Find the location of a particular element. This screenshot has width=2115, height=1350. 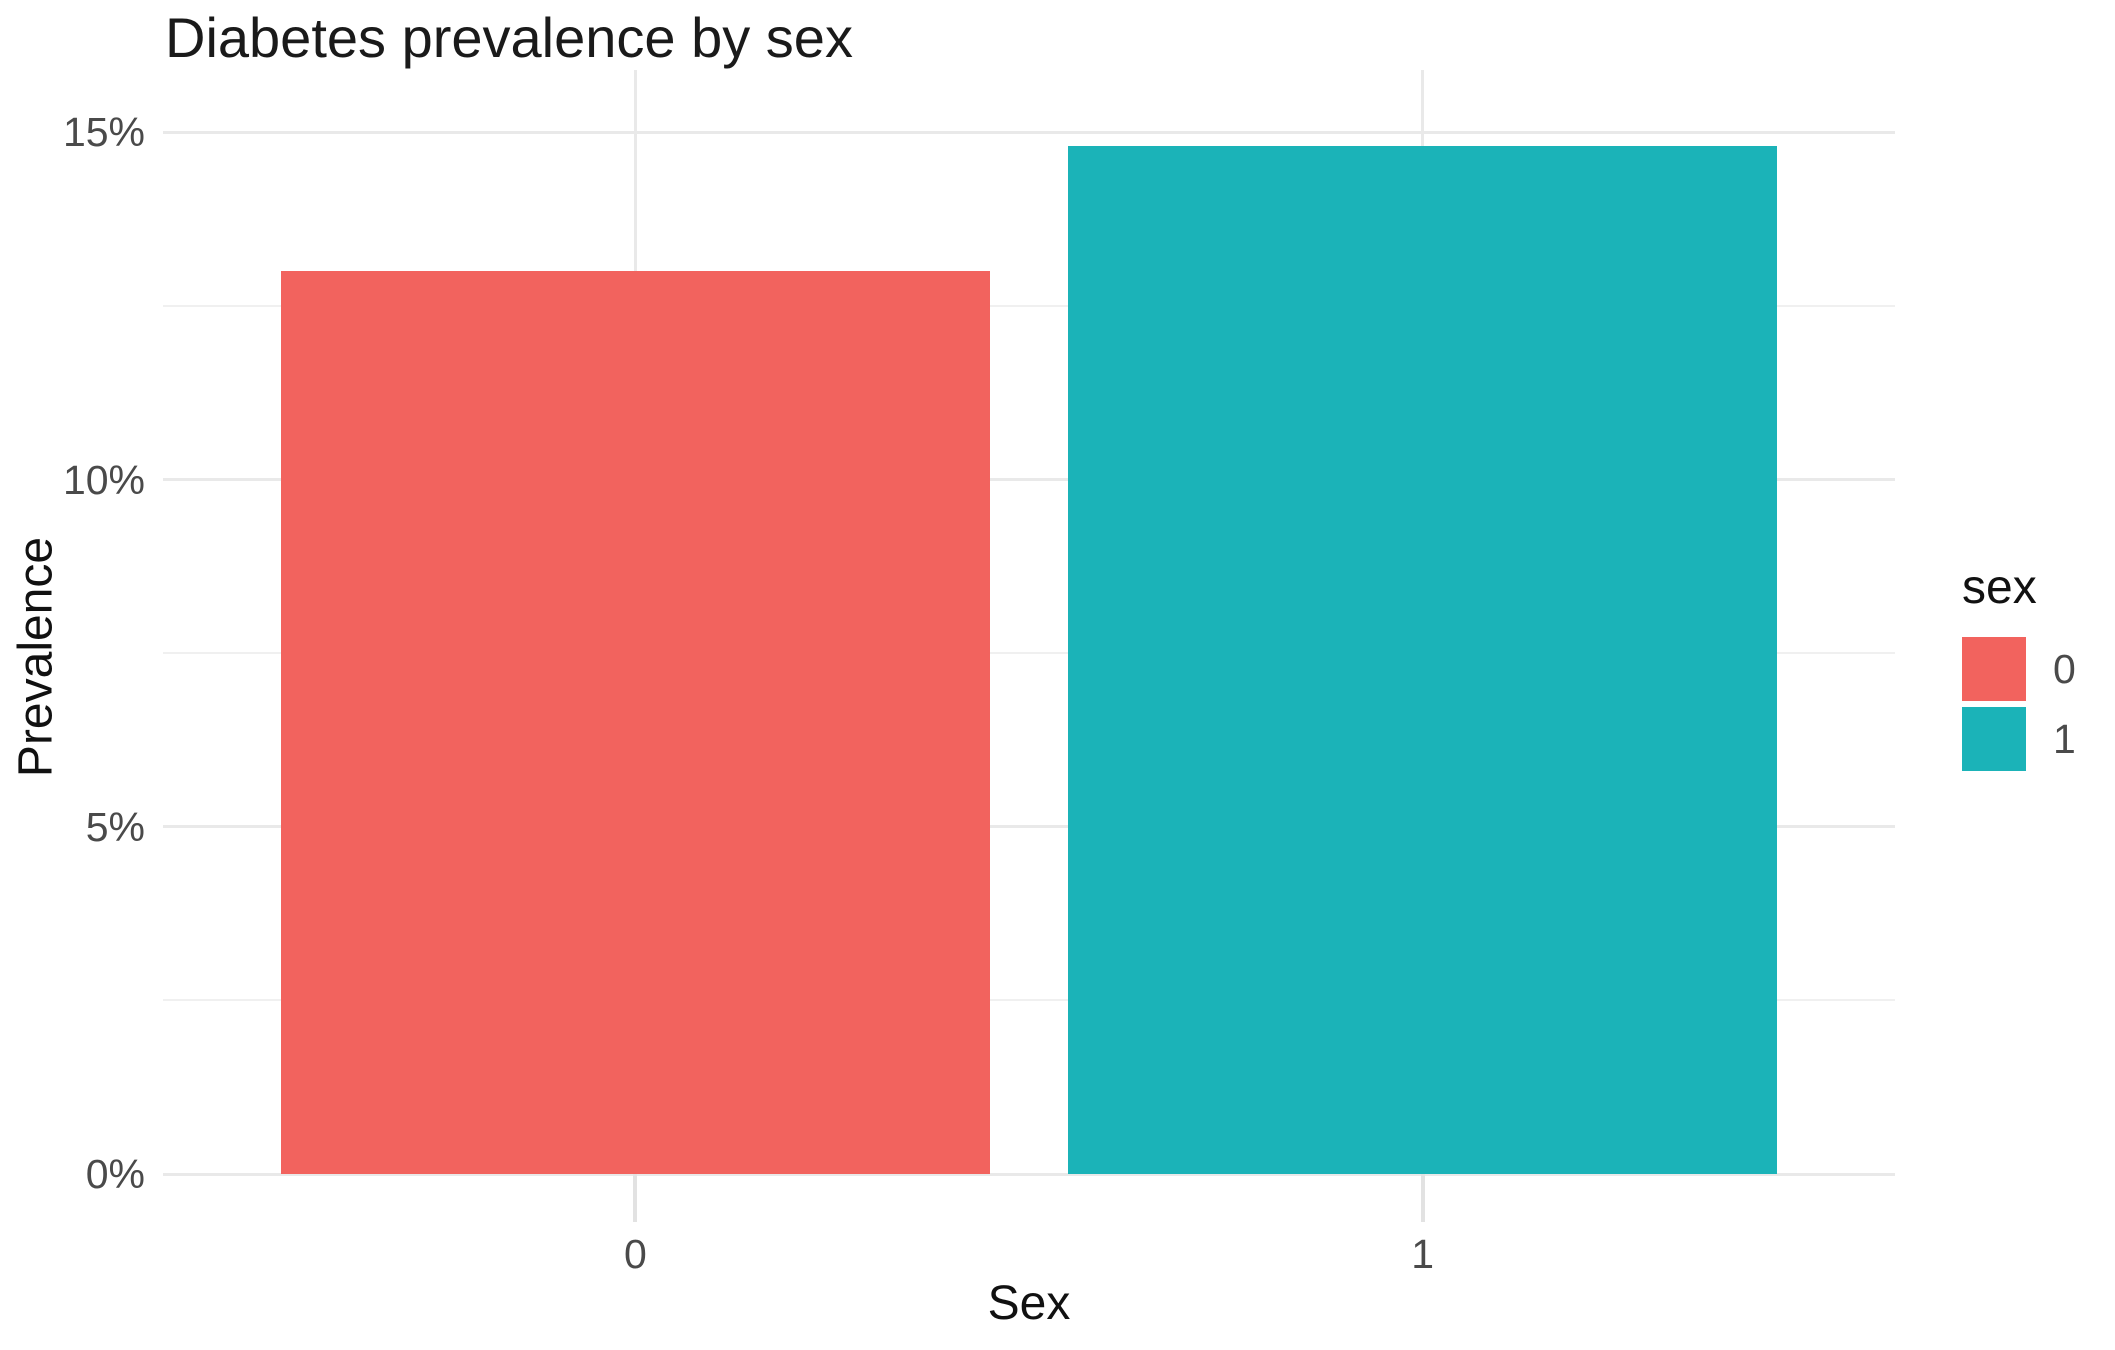

y-axis-title: Prevalence is located at coordinates (36, 657).